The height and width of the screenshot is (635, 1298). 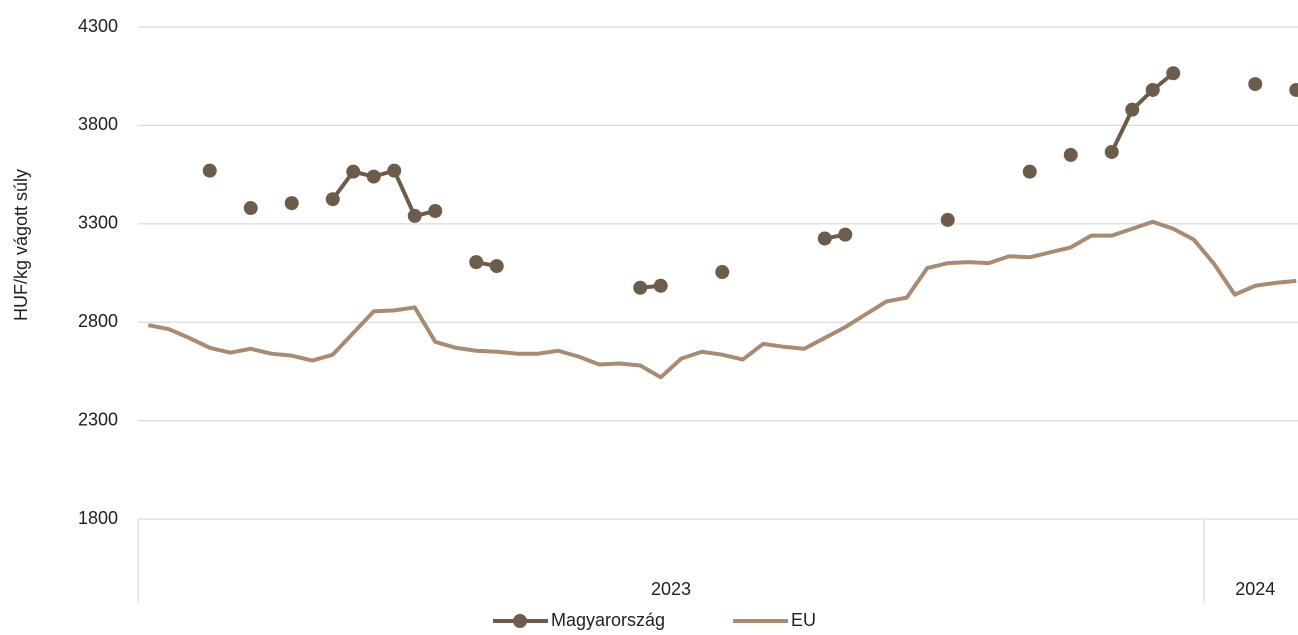 I want to click on y-tick-label: 3800, so click(x=98, y=124).